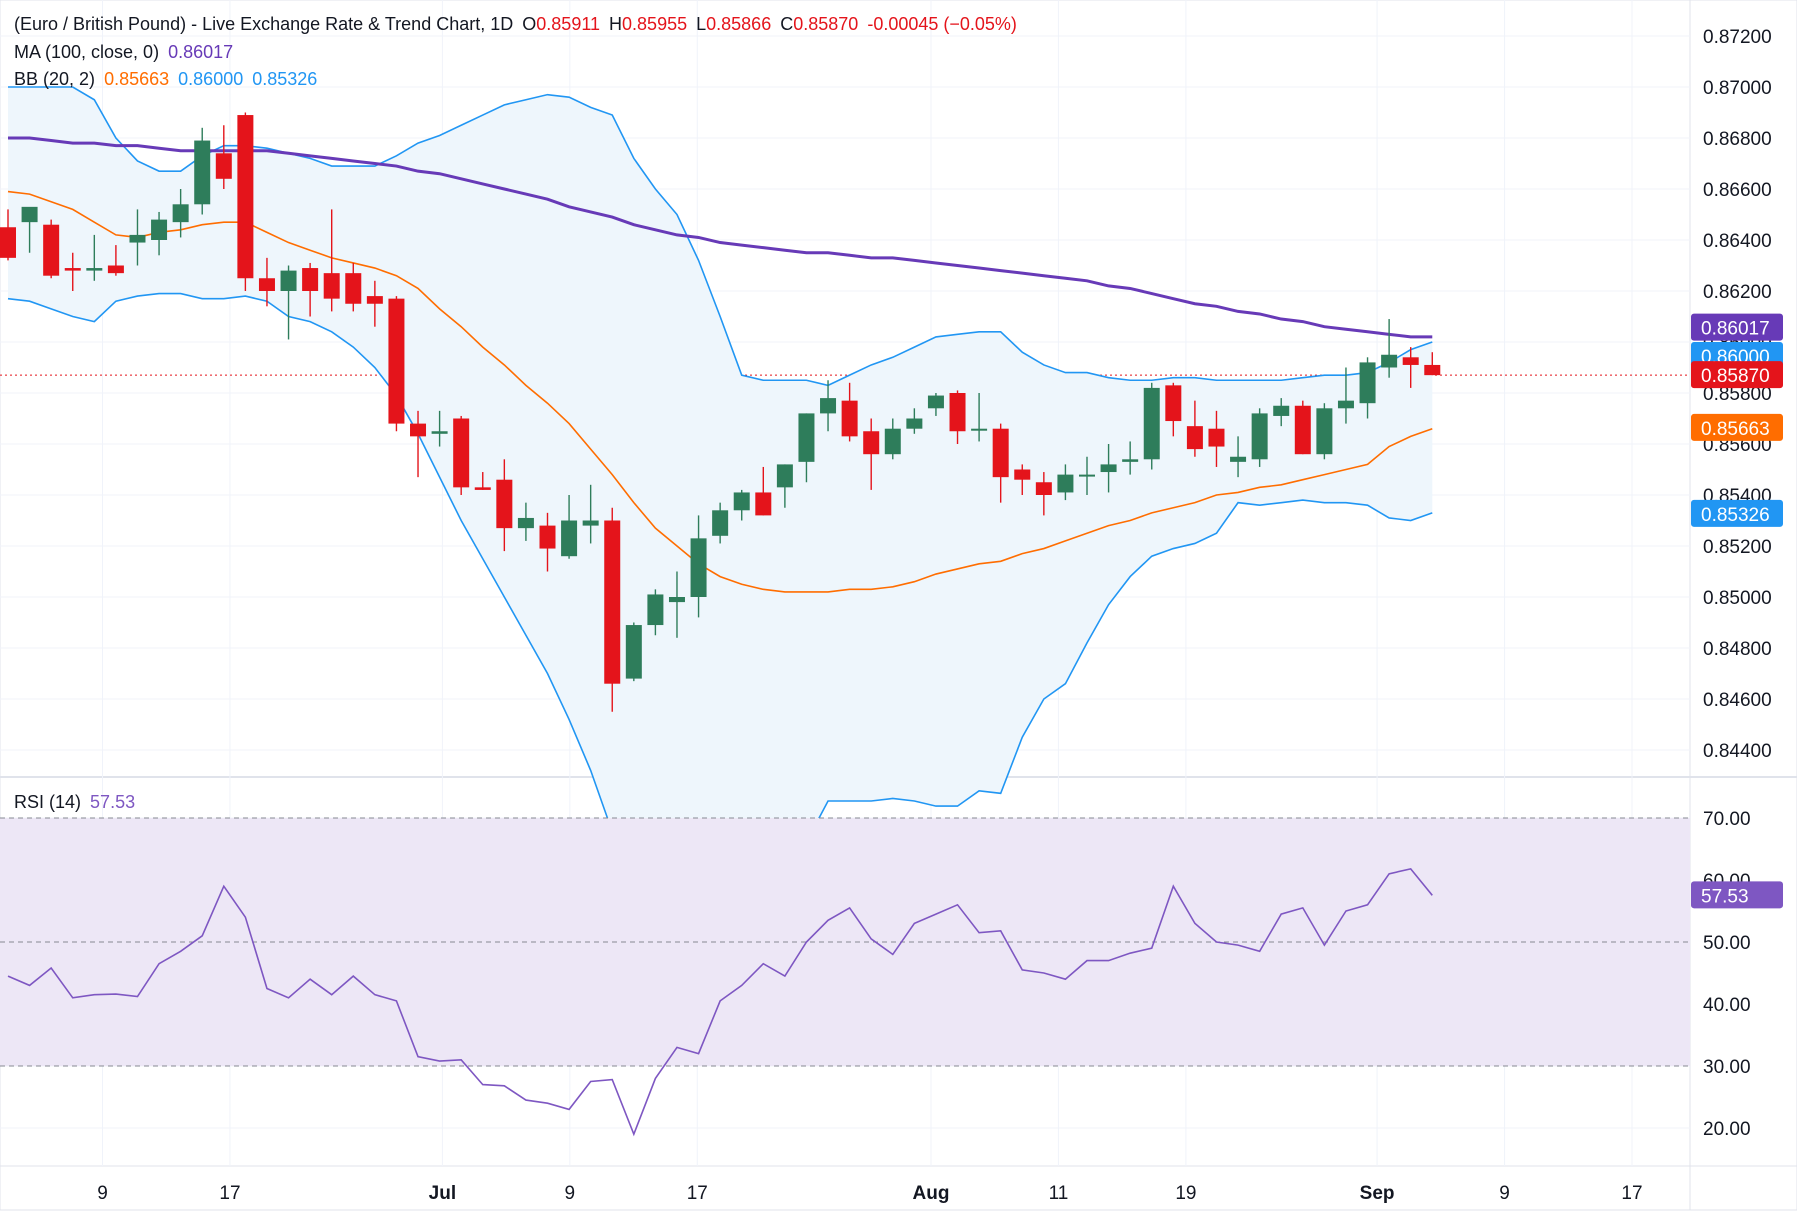 The width and height of the screenshot is (1797, 1223). I want to click on legend-rsi: RSI (14) 57.53, so click(76, 802).